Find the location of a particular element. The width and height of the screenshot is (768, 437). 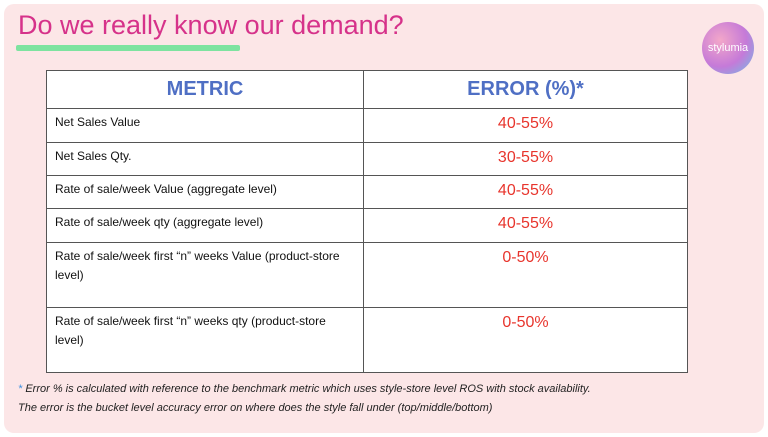

table-row: Net Sales Value 40-55% is located at coordinates (367, 125).